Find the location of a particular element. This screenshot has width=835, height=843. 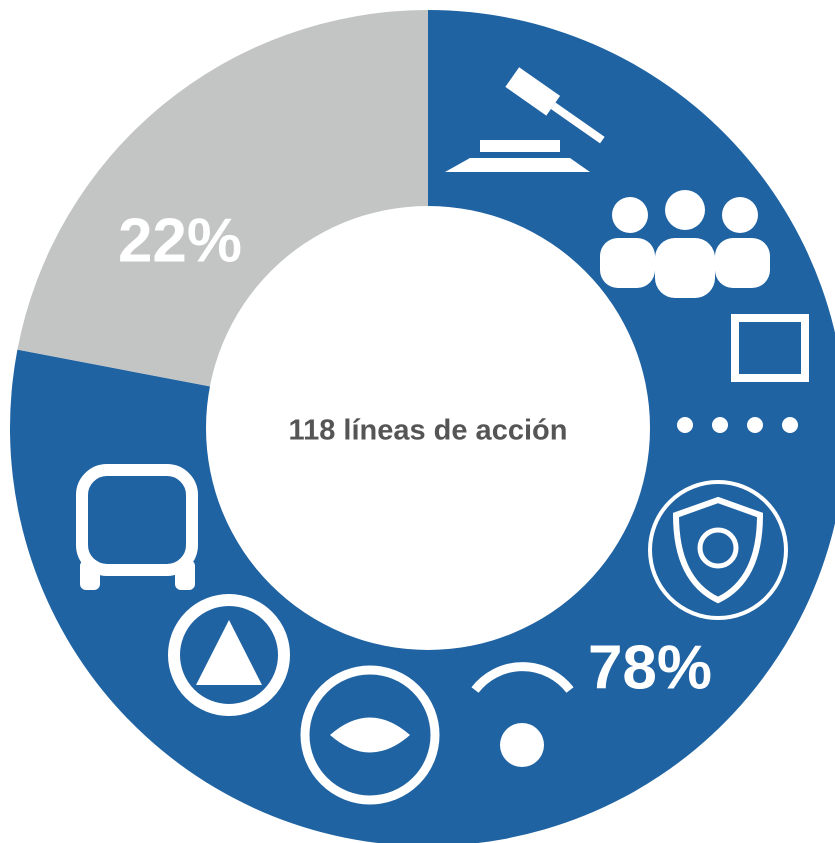

eye-icon is located at coordinates (370, 735).